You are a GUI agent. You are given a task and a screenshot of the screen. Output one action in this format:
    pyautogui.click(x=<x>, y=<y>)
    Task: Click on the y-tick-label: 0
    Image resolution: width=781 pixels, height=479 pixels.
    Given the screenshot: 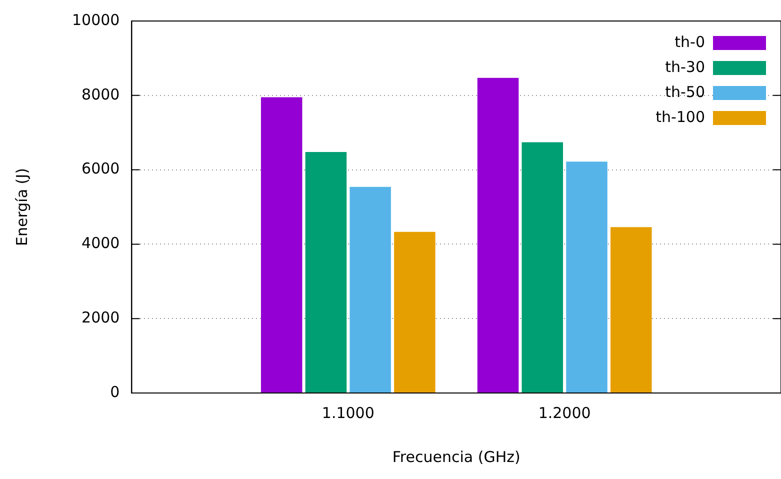 What is the action you would take?
    pyautogui.click(x=115, y=391)
    